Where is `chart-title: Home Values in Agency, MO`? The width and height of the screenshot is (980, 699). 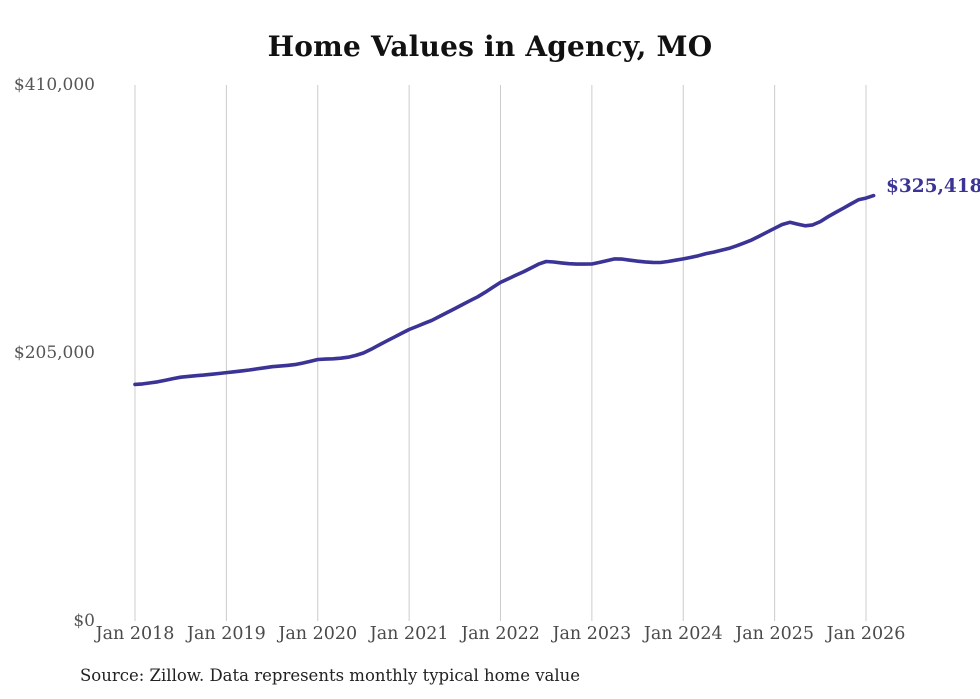 chart-title: Home Values in Agency, MO is located at coordinates (490, 46).